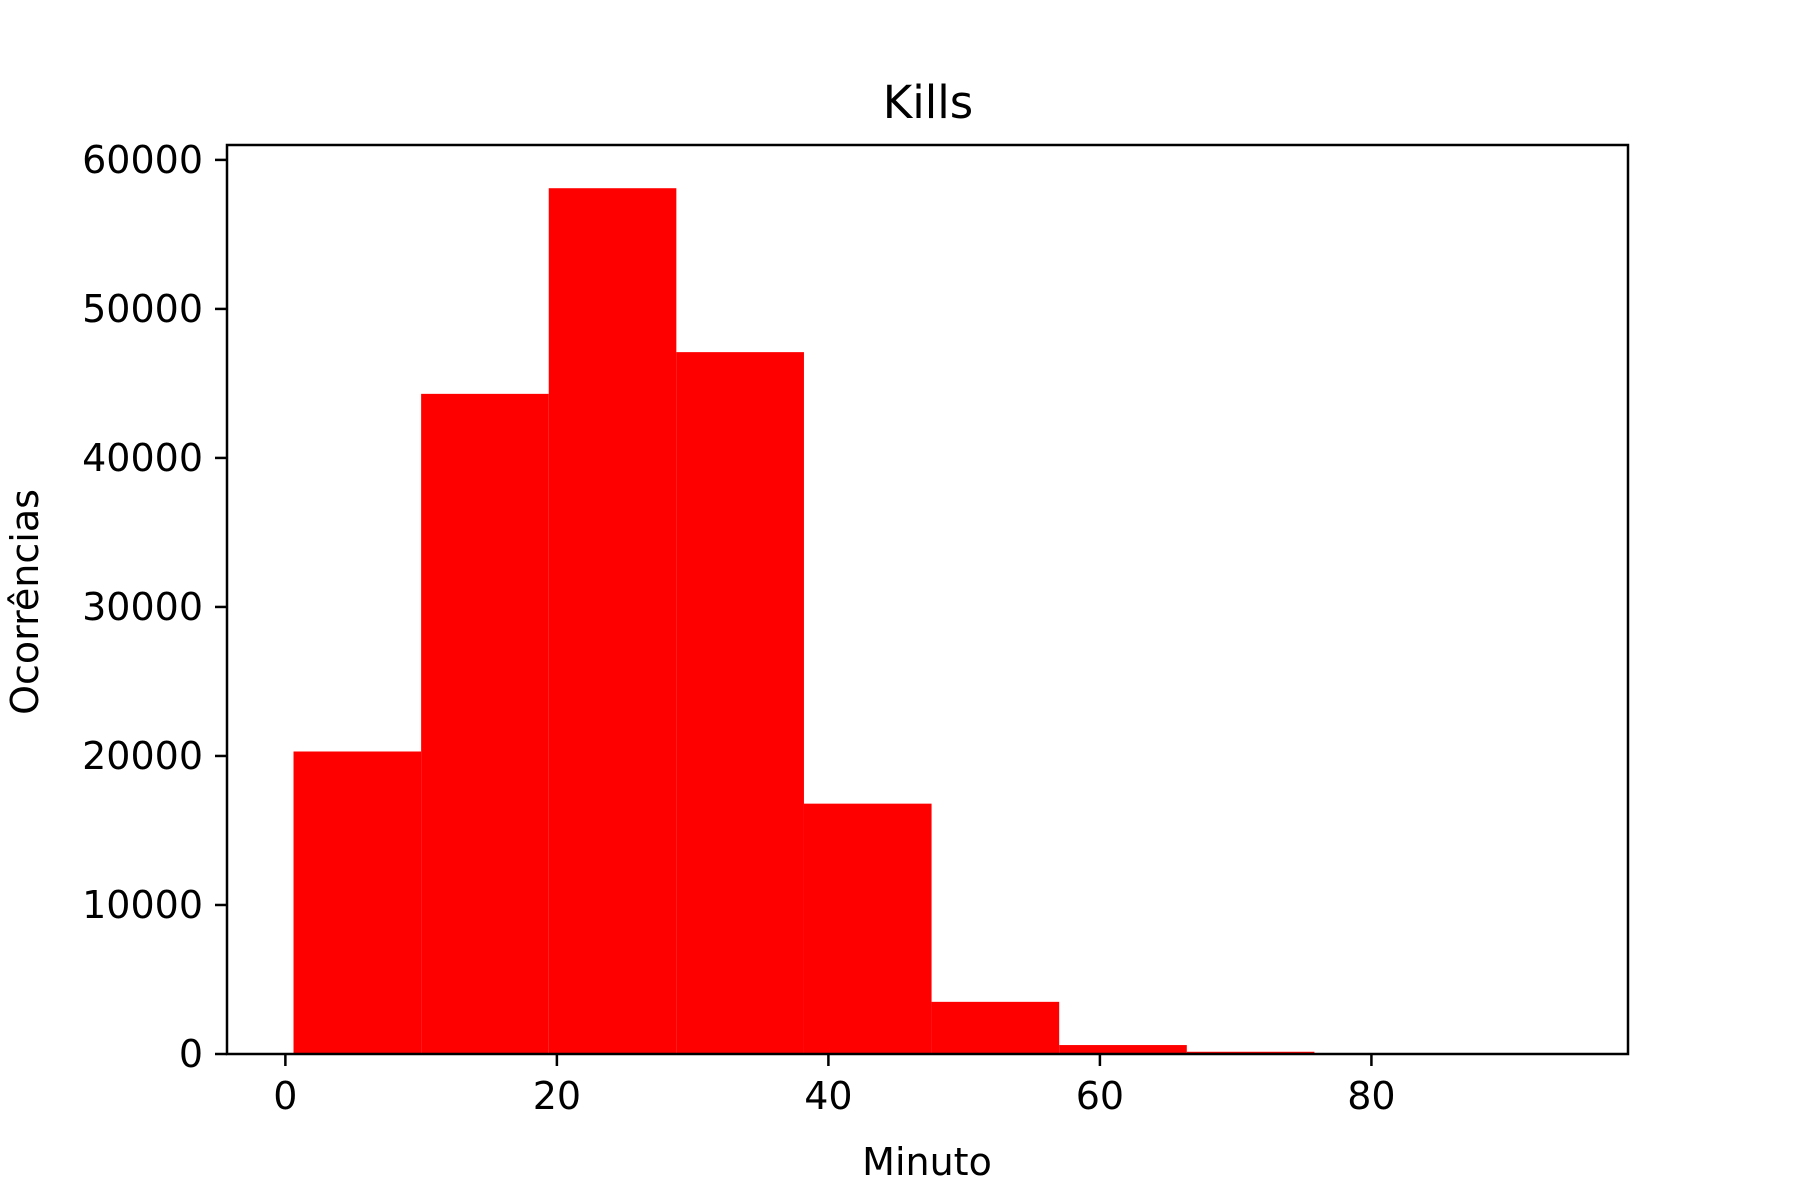 The height and width of the screenshot is (1200, 1800). I want to click on x-tick-label: 60, so click(1100, 1096).